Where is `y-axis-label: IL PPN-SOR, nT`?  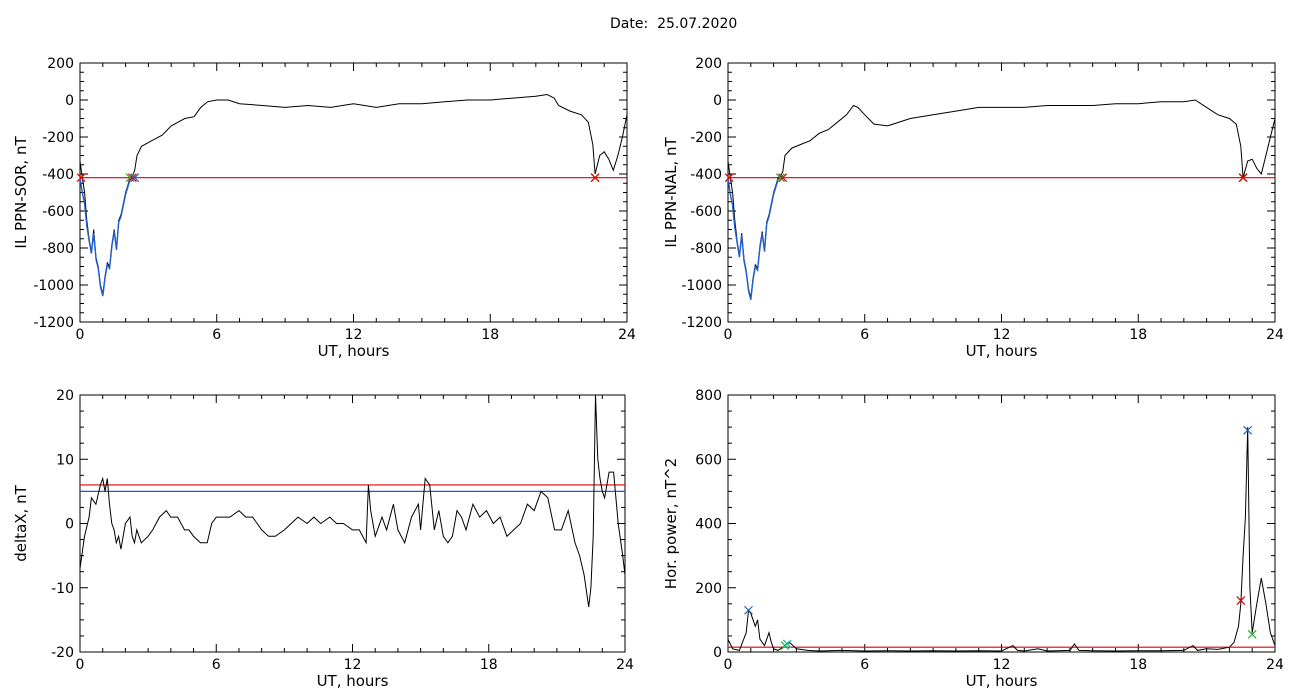
y-axis-label: IL PPN-SOR, nT is located at coordinates (21, 192).